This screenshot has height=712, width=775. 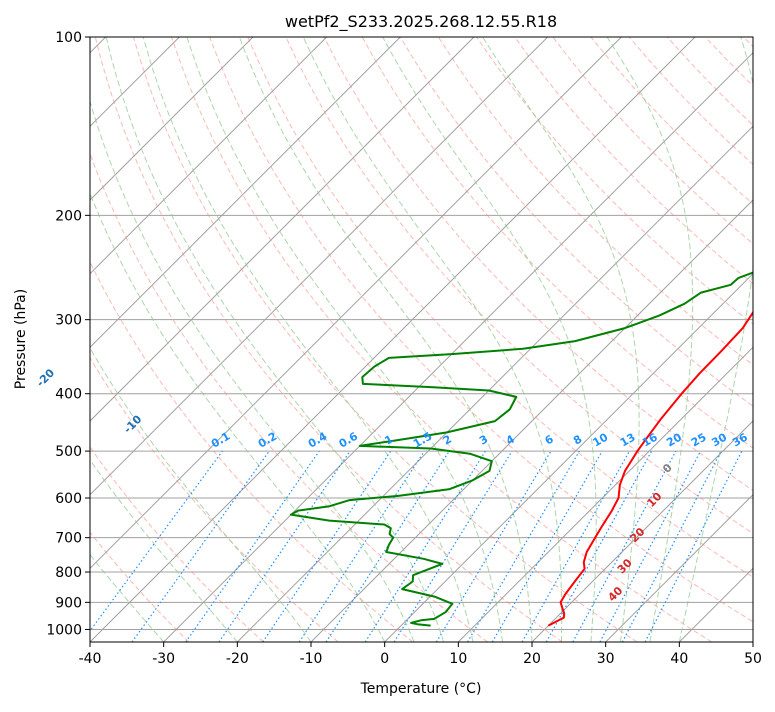 I want to click on x-tick-label: 0, so click(x=384, y=659).